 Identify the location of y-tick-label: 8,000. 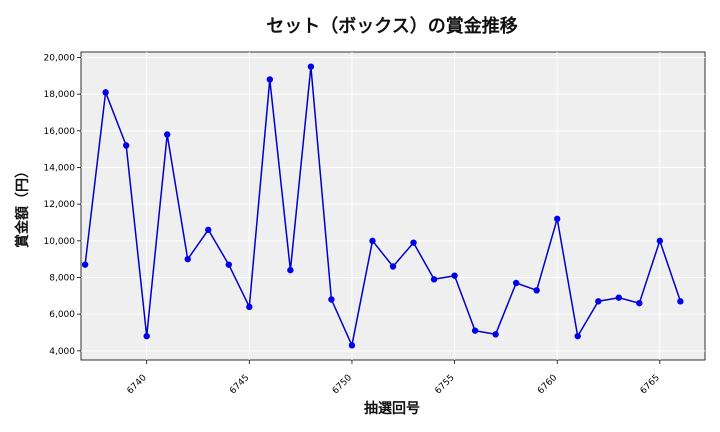
(62, 279).